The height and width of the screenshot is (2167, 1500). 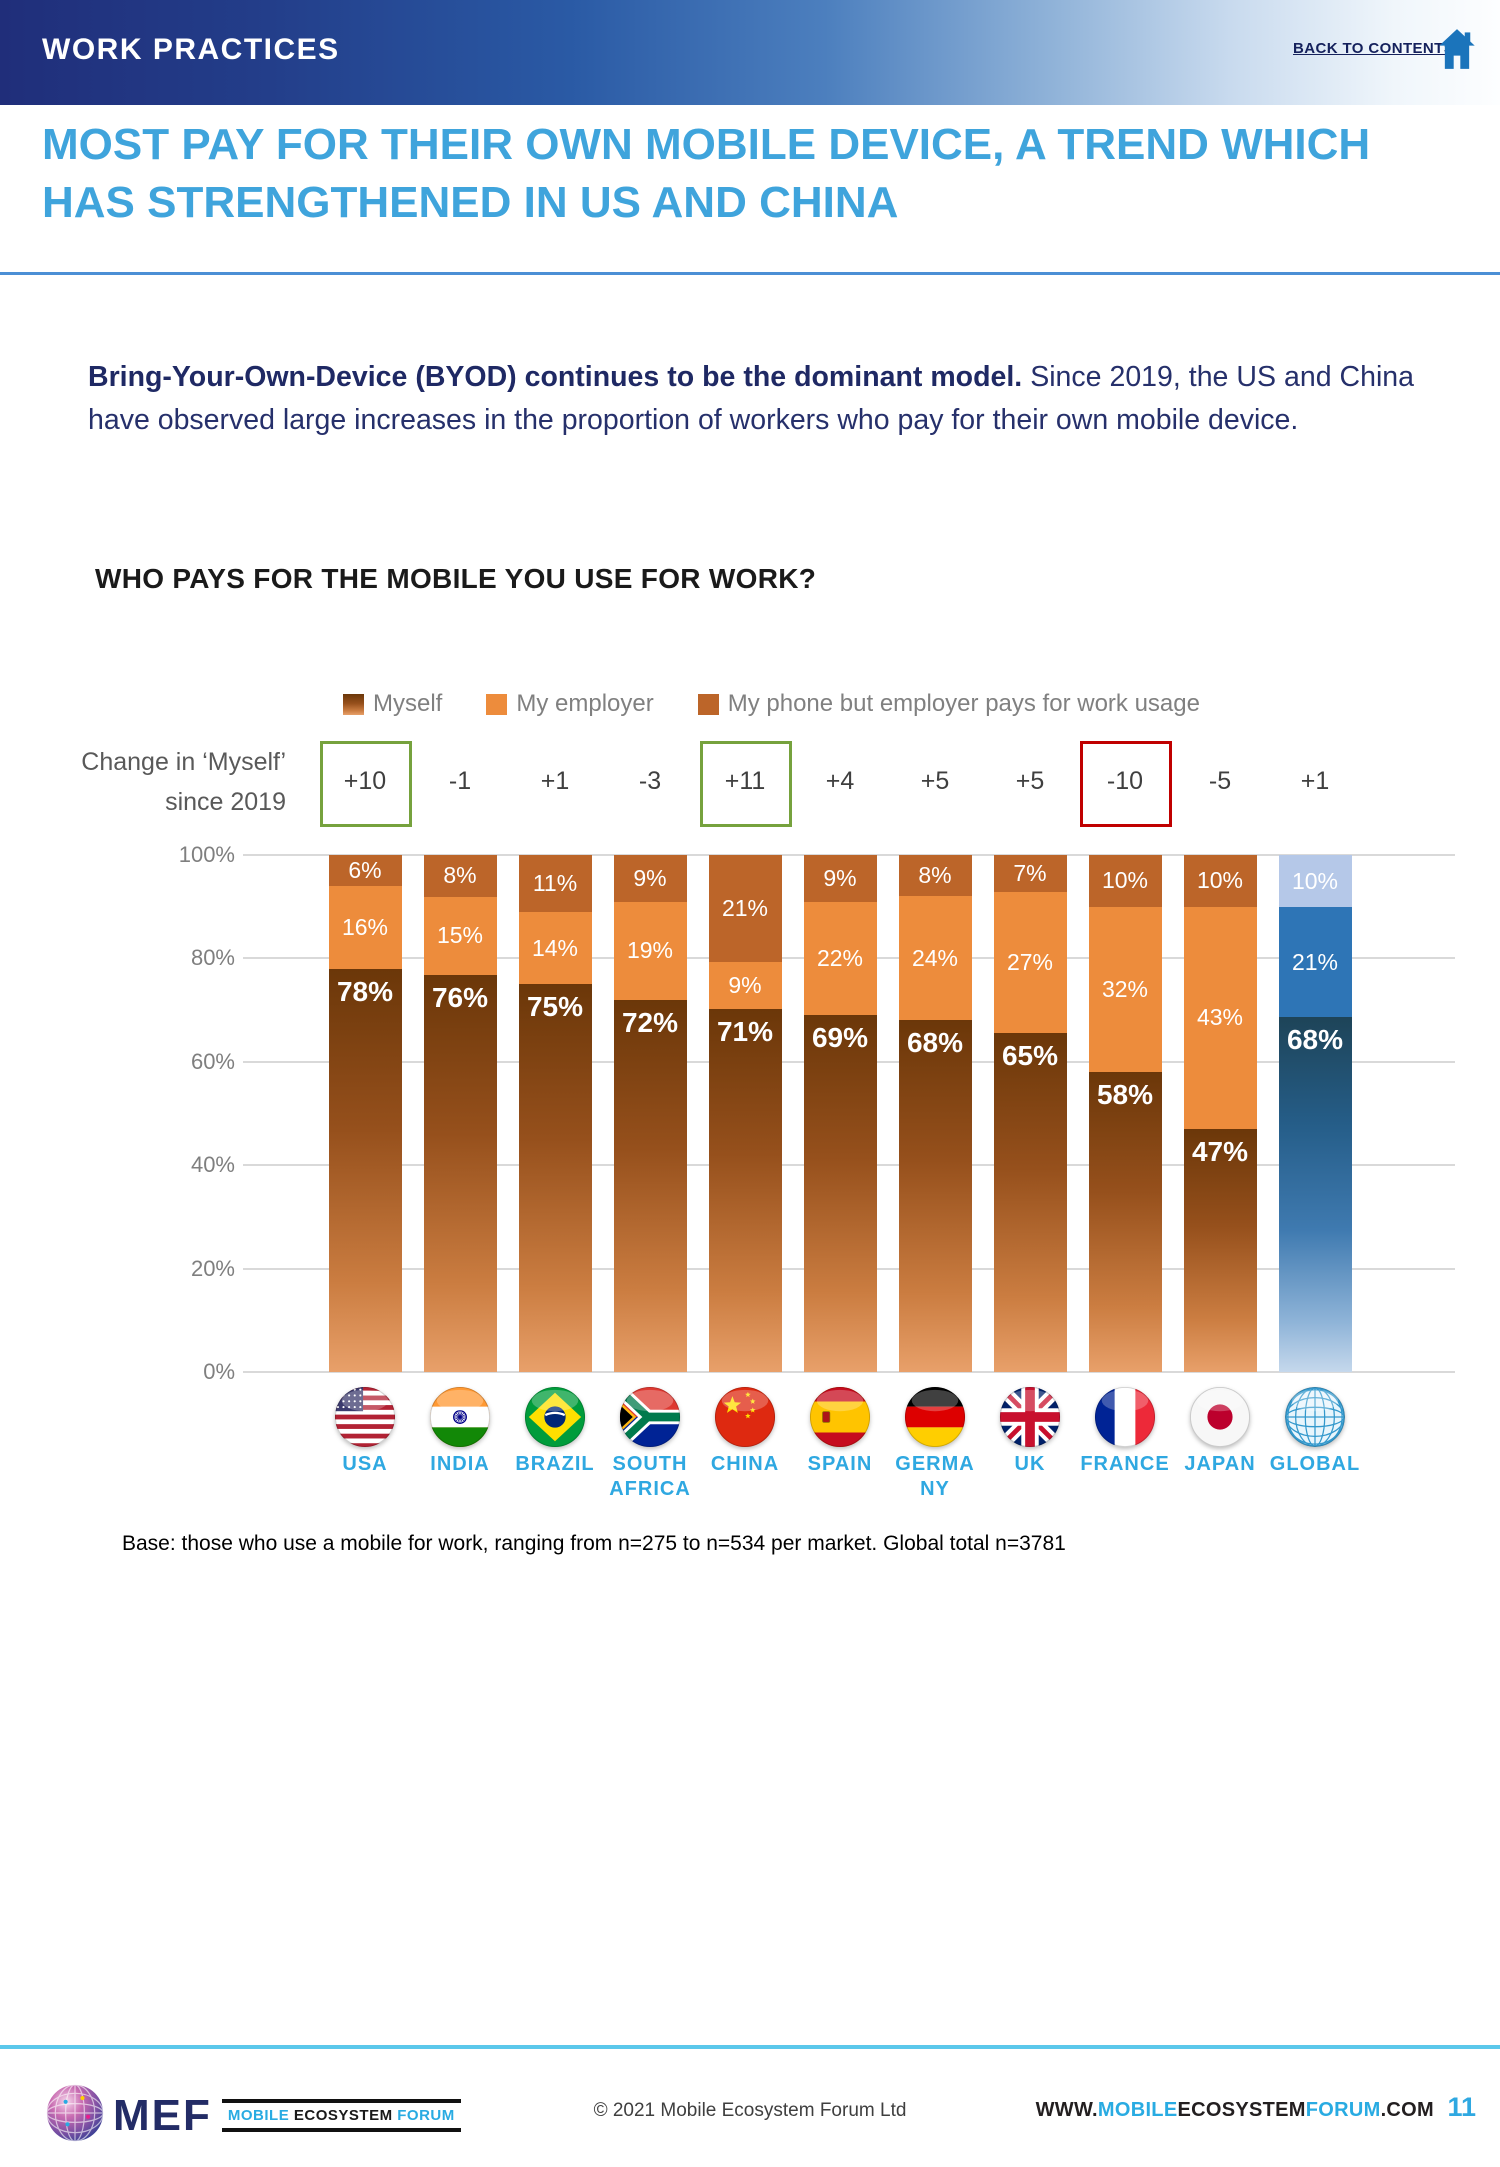 I want to click on bar-india: 8% 15% 76%, so click(x=460, y=1113).